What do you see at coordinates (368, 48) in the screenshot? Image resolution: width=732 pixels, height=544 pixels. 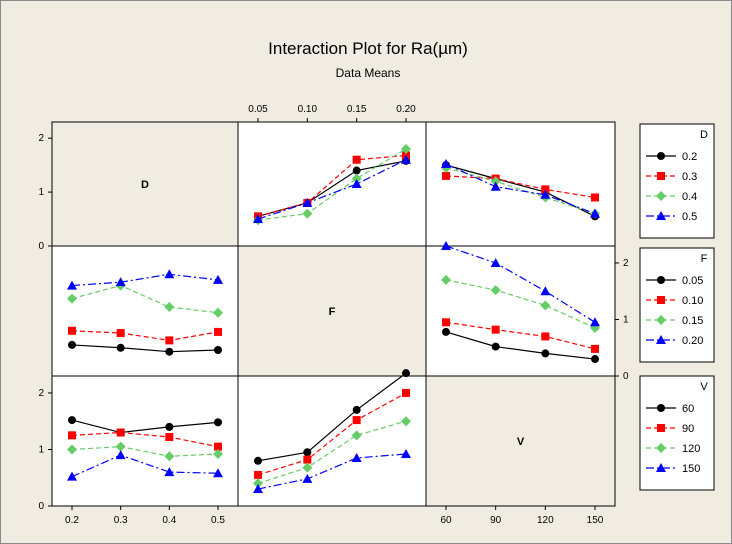 I see `chart-title: Interaction Plot for Ra(µm)` at bounding box center [368, 48].